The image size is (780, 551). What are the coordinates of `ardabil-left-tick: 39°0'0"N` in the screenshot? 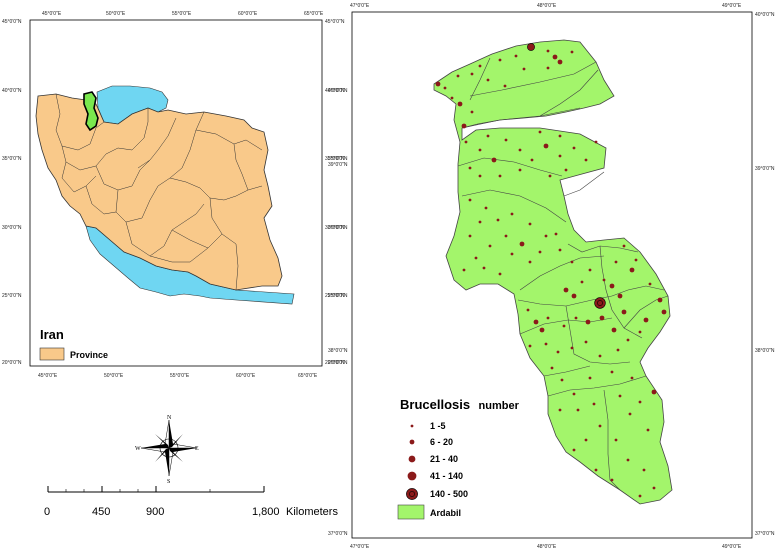 It's located at (338, 165).